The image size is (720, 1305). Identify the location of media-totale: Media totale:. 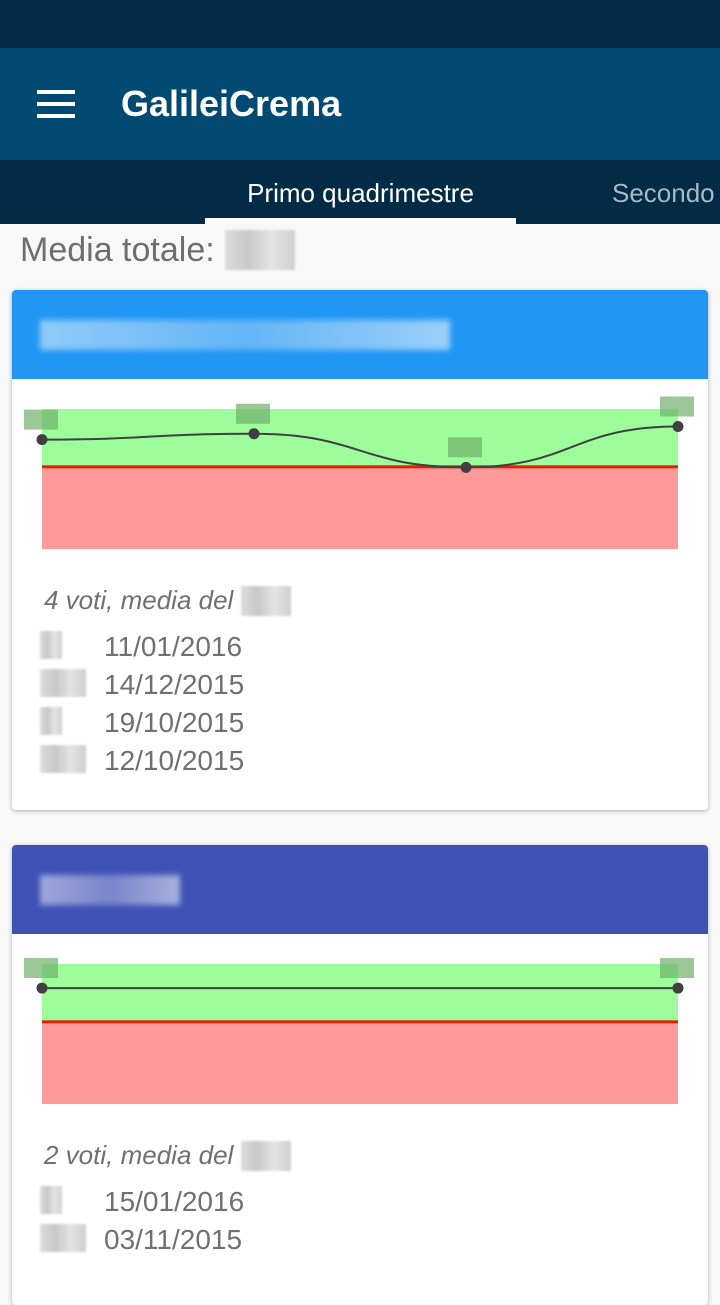
(157, 250).